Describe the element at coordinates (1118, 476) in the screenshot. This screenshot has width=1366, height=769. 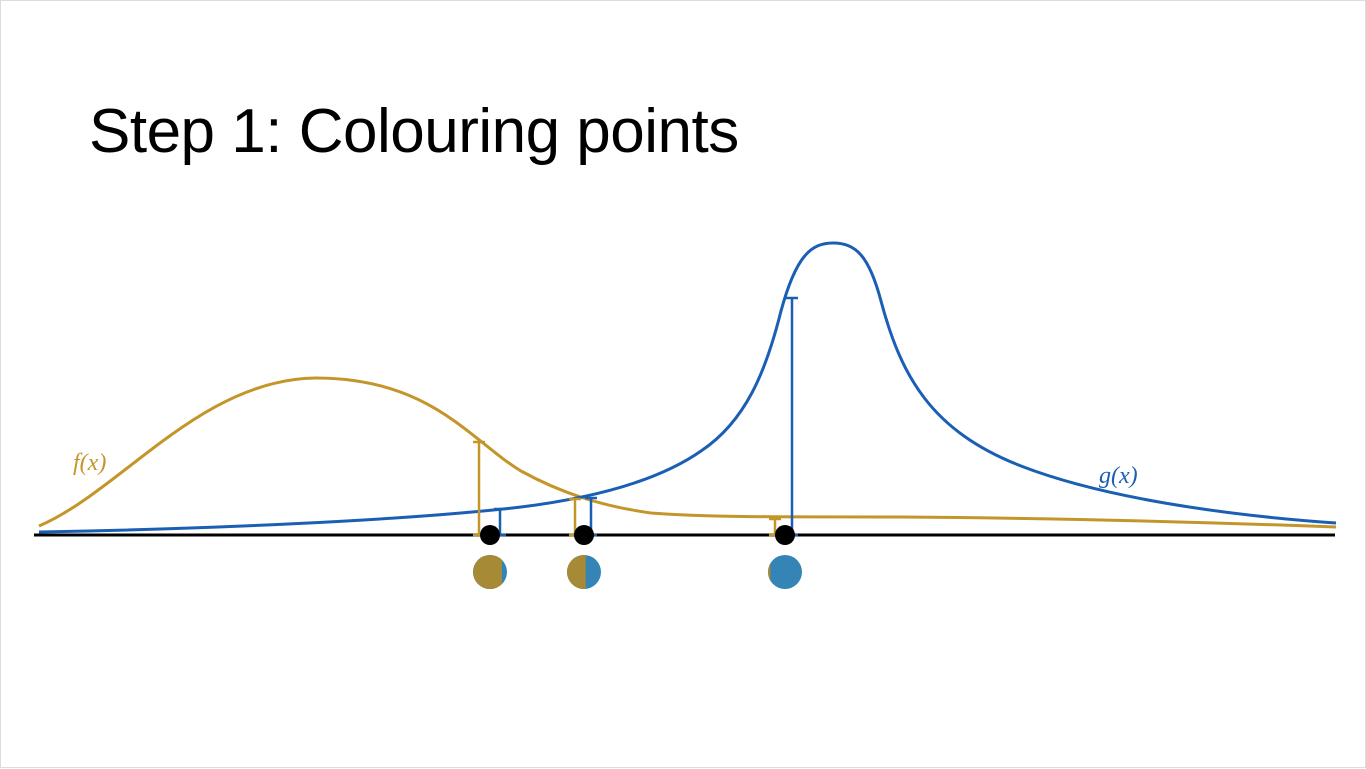
I see `g-curve-label: g(x)` at that location.